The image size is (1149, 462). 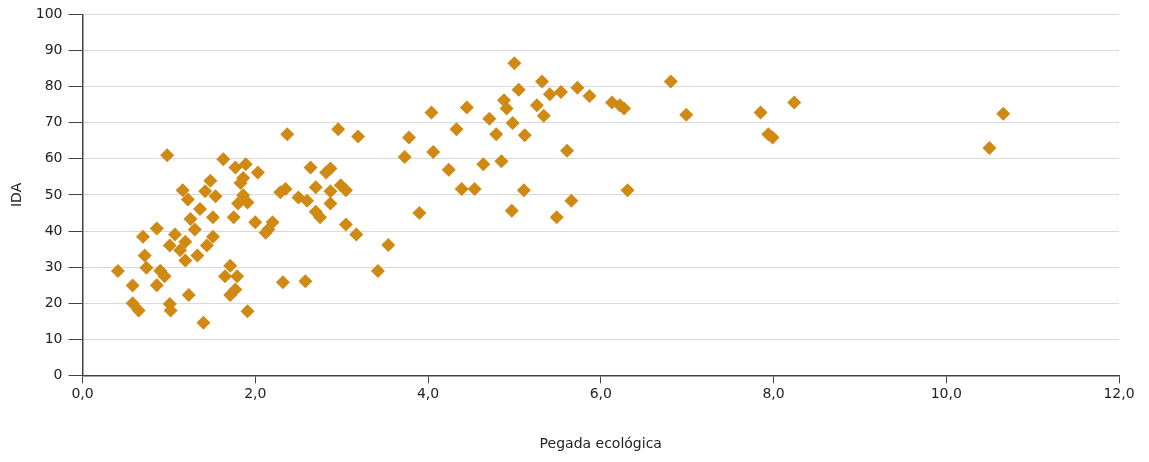 I want to click on x-tick-label: 2,0, so click(x=255, y=393).